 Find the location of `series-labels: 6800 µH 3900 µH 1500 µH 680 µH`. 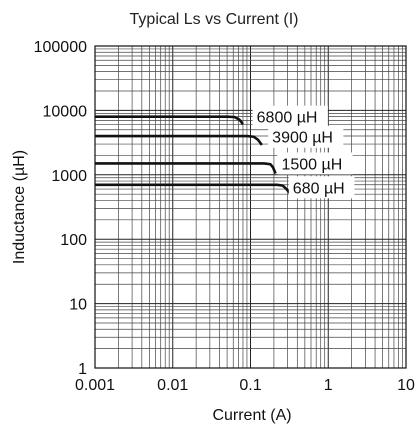

series-labels: 6800 µH 3900 µH 1500 µH 680 µH is located at coordinates (303, 152).